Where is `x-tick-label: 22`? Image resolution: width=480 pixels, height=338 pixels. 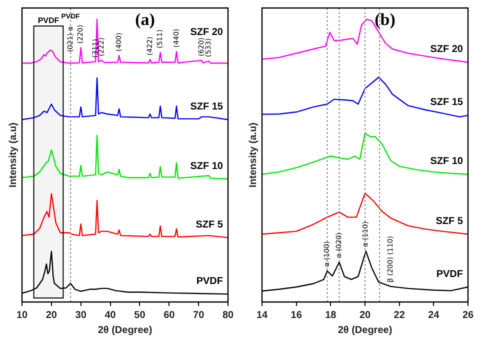
x-tick-label: 22 is located at coordinates (400, 315).